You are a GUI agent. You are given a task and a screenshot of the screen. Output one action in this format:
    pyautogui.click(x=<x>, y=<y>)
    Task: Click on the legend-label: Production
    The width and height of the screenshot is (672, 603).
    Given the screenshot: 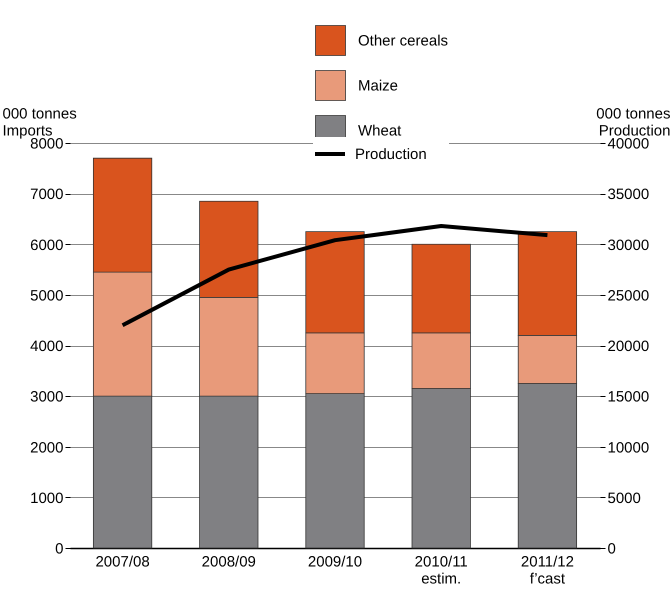 What is the action you would take?
    pyautogui.click(x=391, y=154)
    